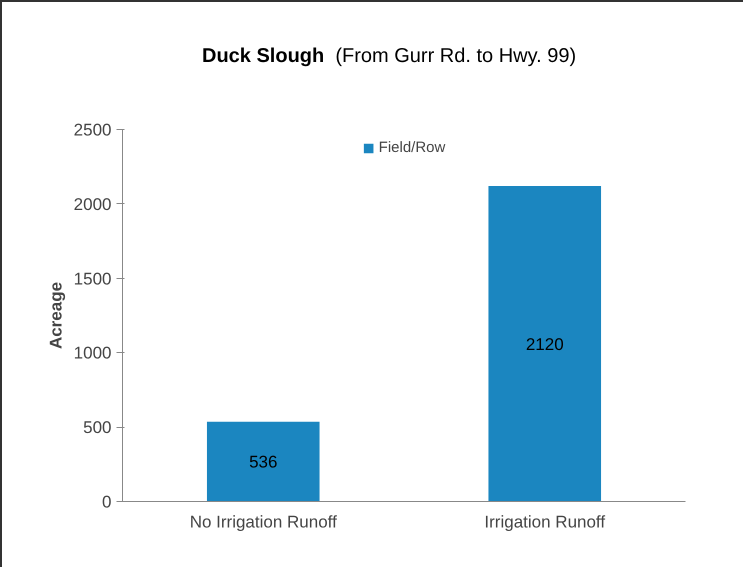  What do you see at coordinates (545, 522) in the screenshot?
I see `x-tick-label: Irrigation Runoff` at bounding box center [545, 522].